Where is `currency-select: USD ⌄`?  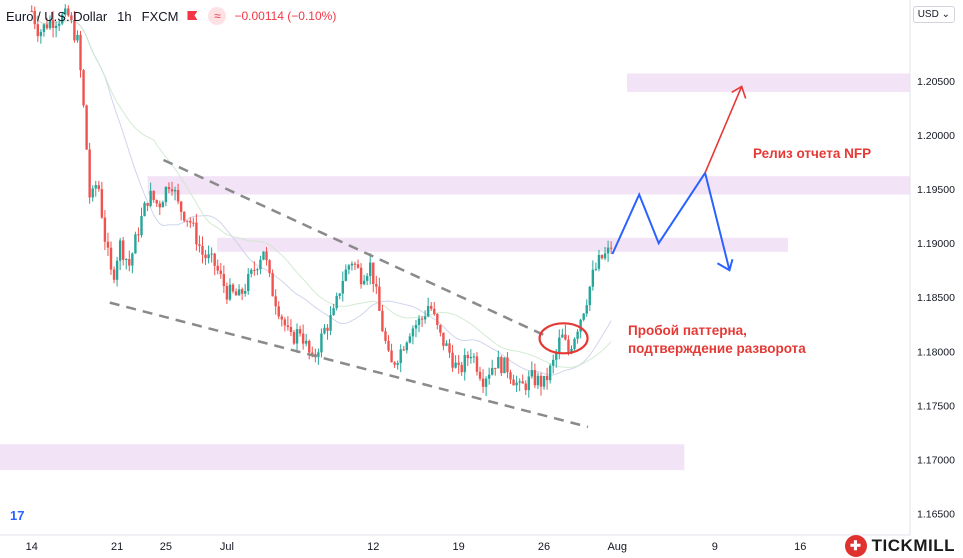 currency-select: USD ⌄ is located at coordinates (933, 14).